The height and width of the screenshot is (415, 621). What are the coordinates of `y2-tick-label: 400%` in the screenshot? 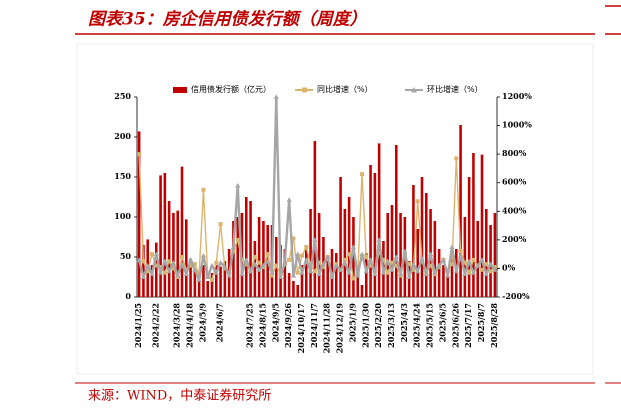 It's located at (514, 210).